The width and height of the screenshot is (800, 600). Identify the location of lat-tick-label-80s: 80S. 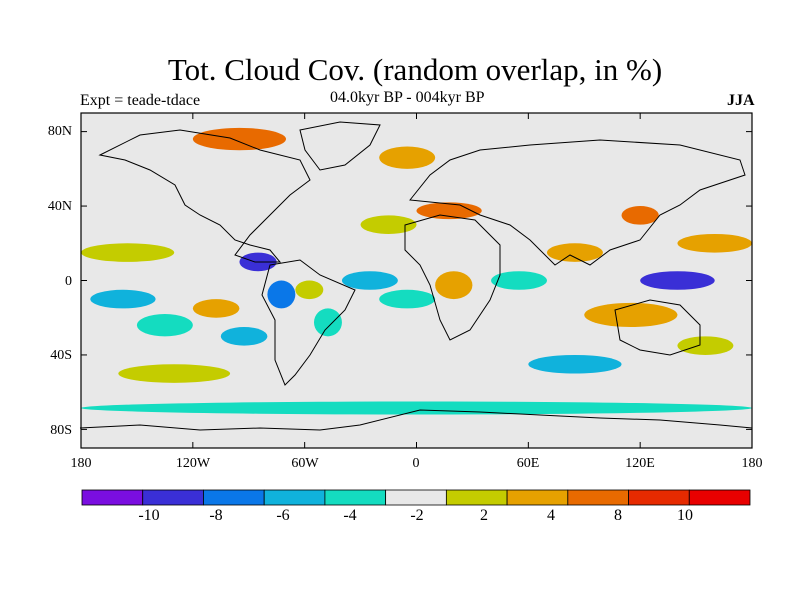
(61, 430).